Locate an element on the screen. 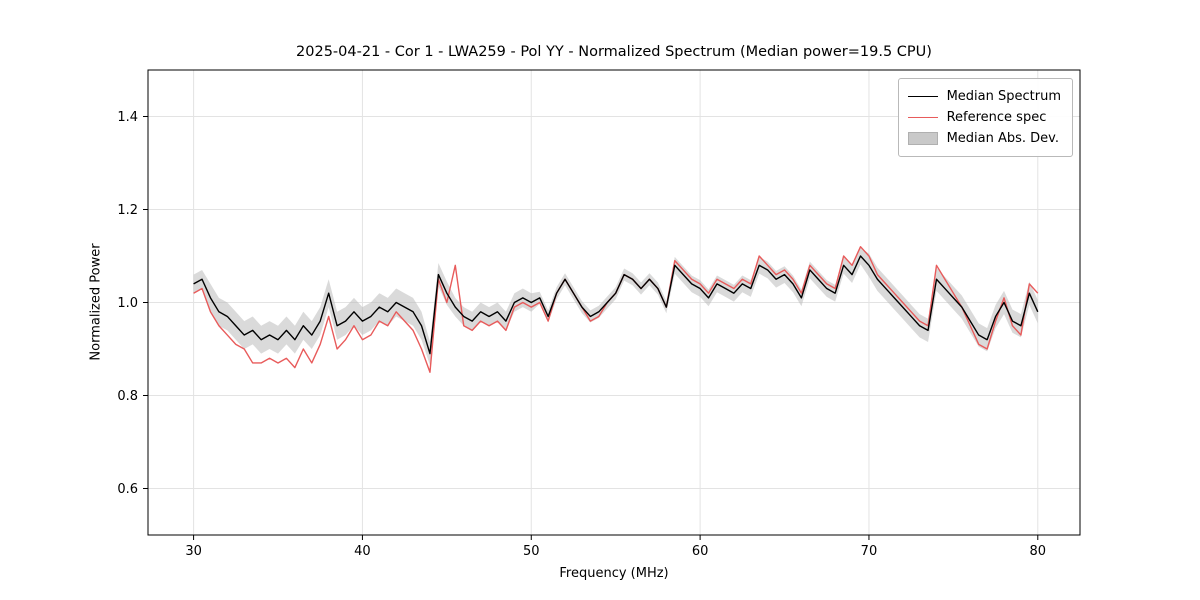 This screenshot has height=600, width=1200. y-tick-label: 1.0 is located at coordinates (127, 303).